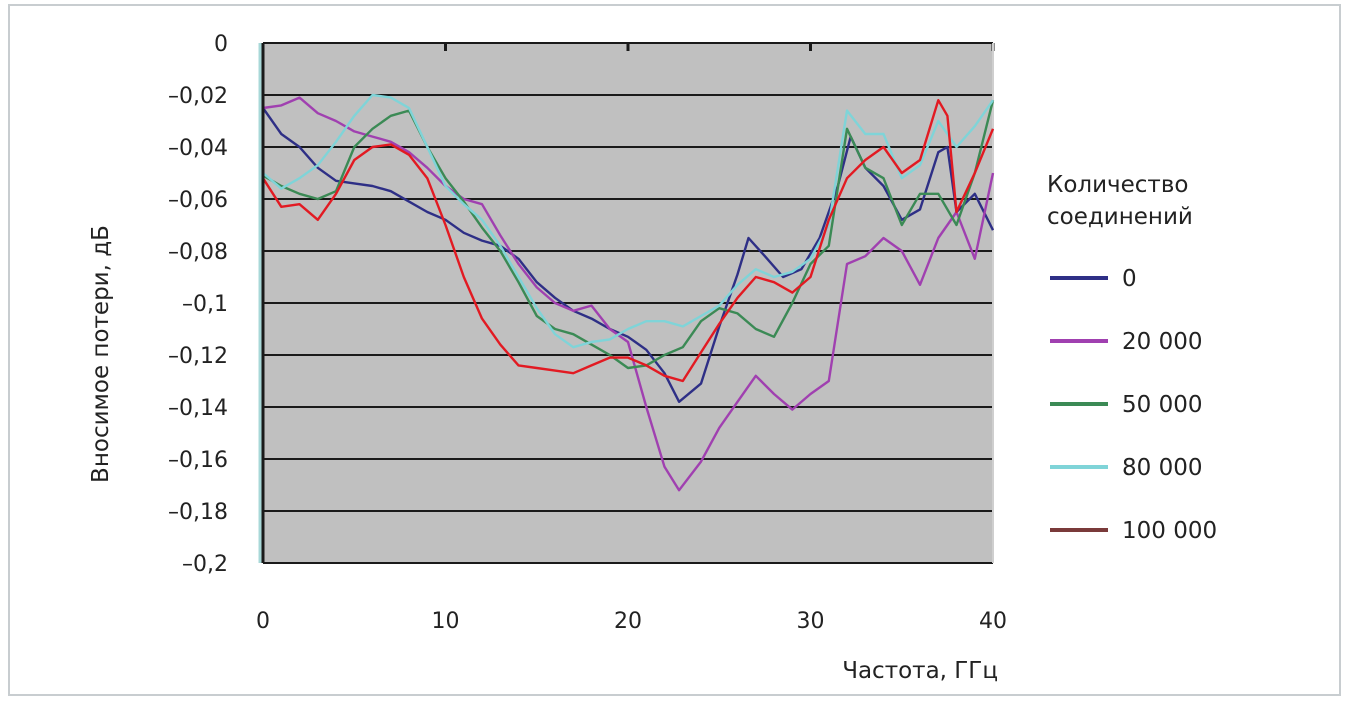 The height and width of the screenshot is (703, 1350). Describe the element at coordinates (1162, 468) in the screenshot. I see `legend-label-3: 80 000` at that location.